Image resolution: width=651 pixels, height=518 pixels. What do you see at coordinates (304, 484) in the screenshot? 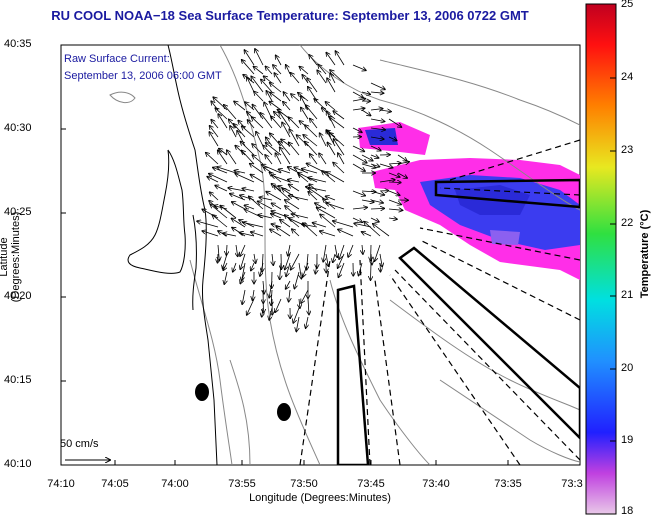
I see `xtick-label: 73:50` at bounding box center [304, 484].